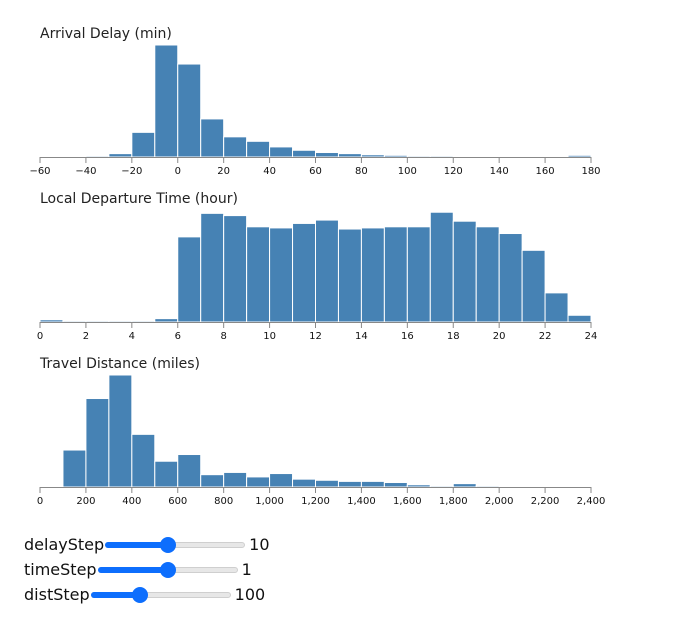  What do you see at coordinates (39, 171) in the screenshot?
I see `x-tick-label: −60` at bounding box center [39, 171].